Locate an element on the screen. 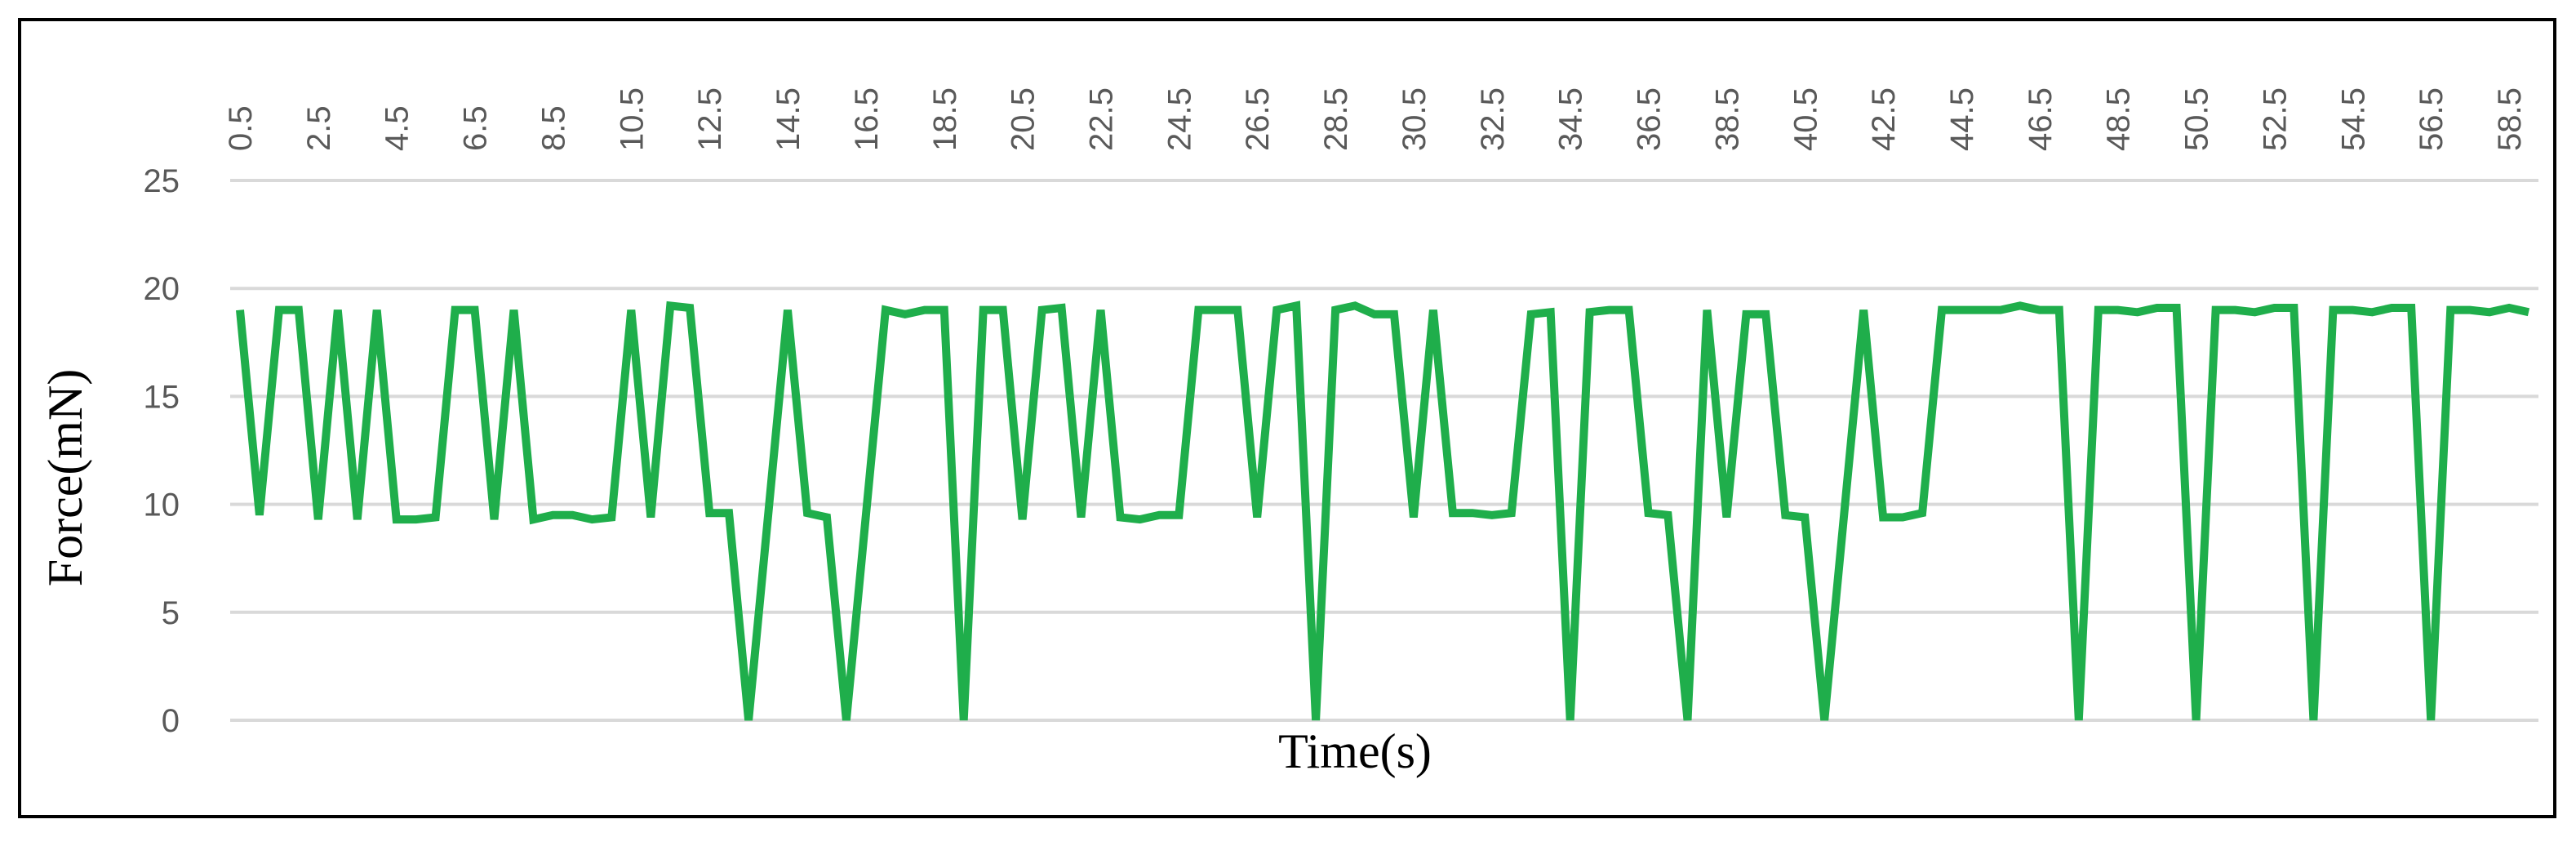 This screenshot has width=2576, height=846. y-tick-label: 20 is located at coordinates (162, 289).